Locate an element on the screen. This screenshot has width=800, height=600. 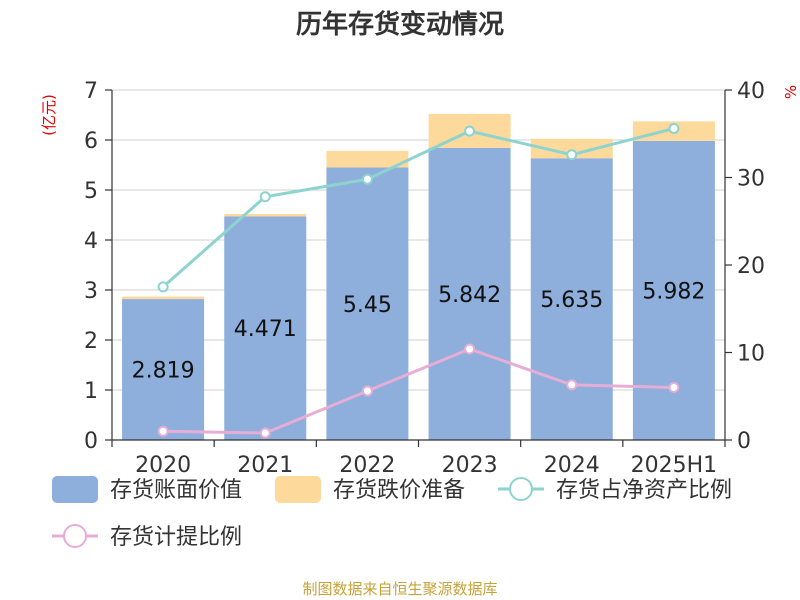
left-tick-label: 5 is located at coordinates (91, 191).